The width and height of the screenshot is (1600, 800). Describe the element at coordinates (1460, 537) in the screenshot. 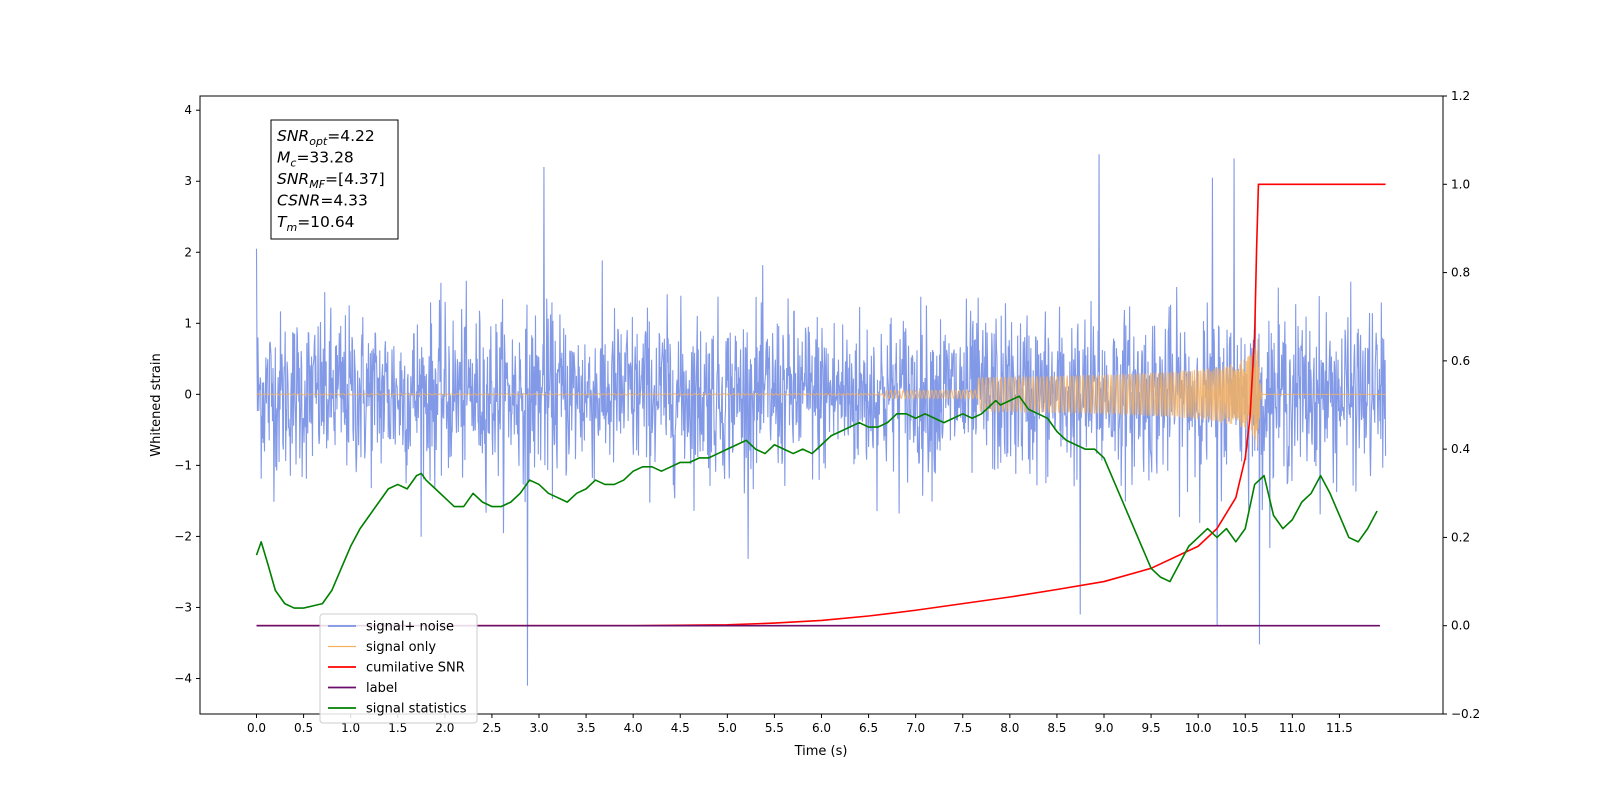

I see `y-right-tick-label: 0.2` at that location.